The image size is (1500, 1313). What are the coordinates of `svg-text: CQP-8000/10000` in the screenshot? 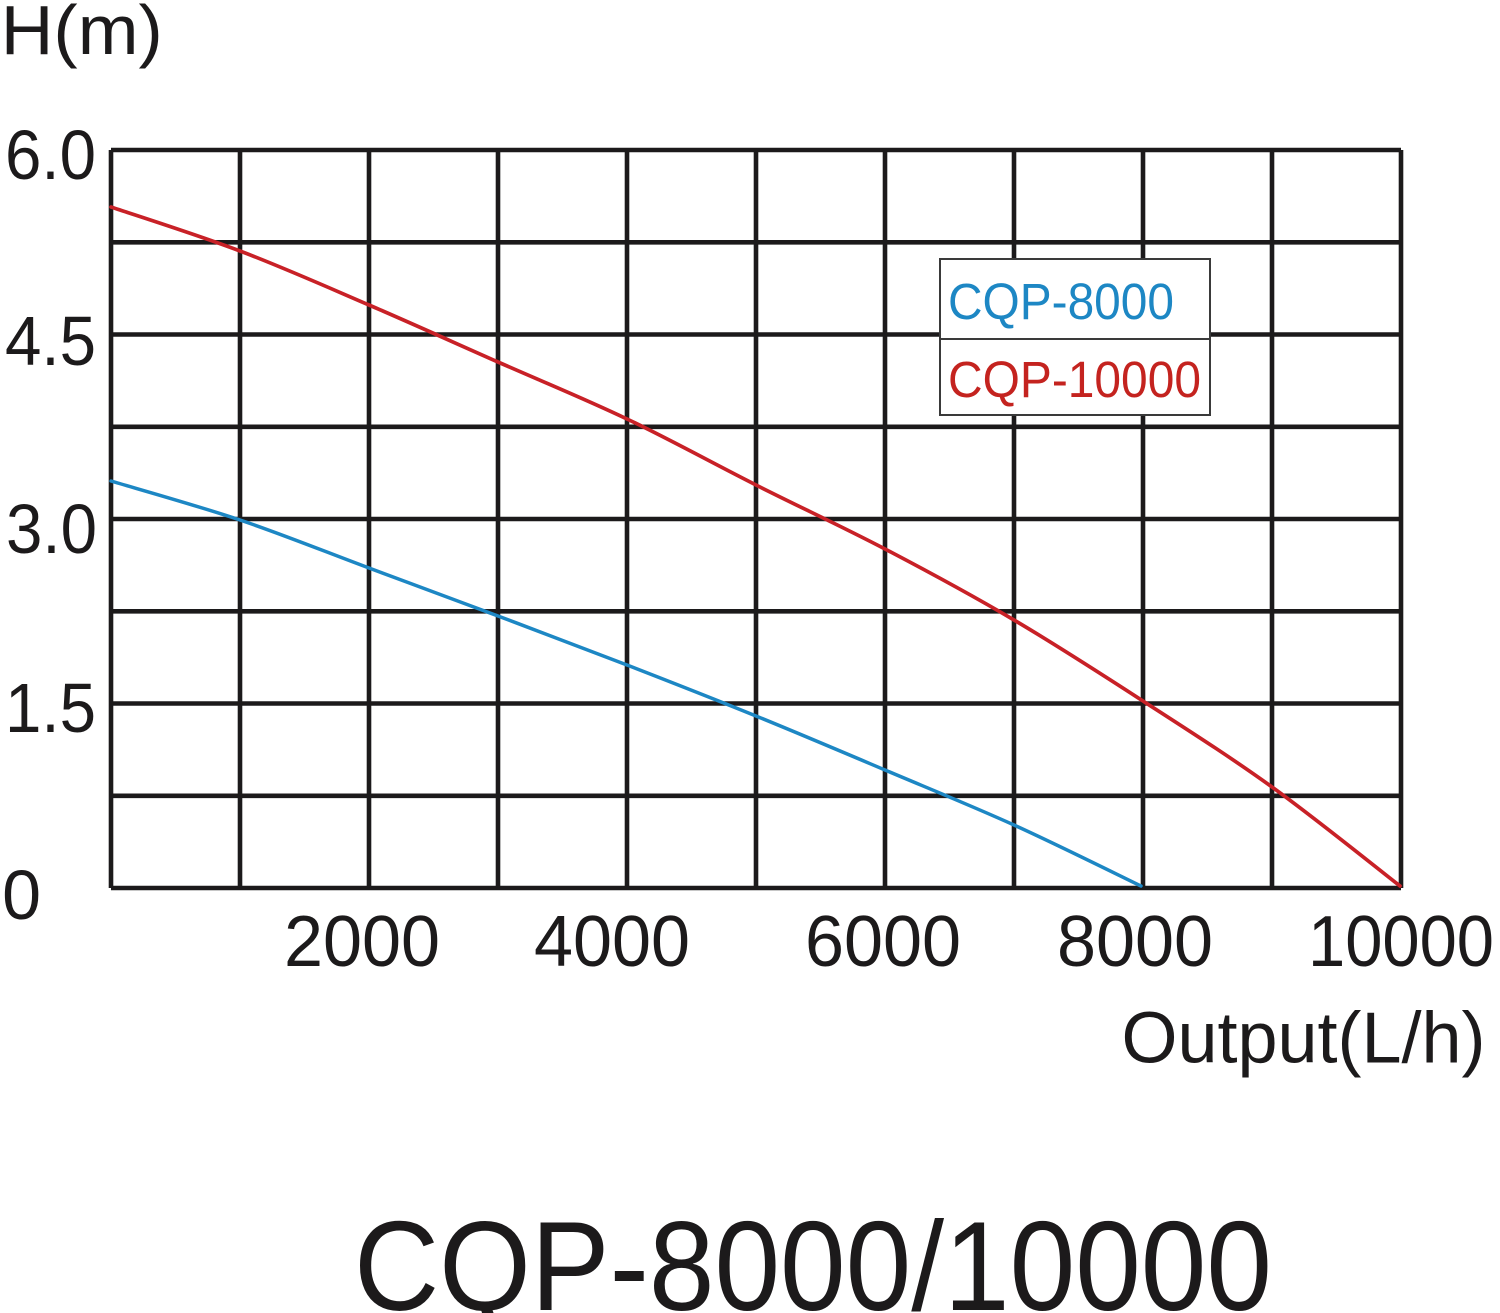 It's located at (813, 1254).